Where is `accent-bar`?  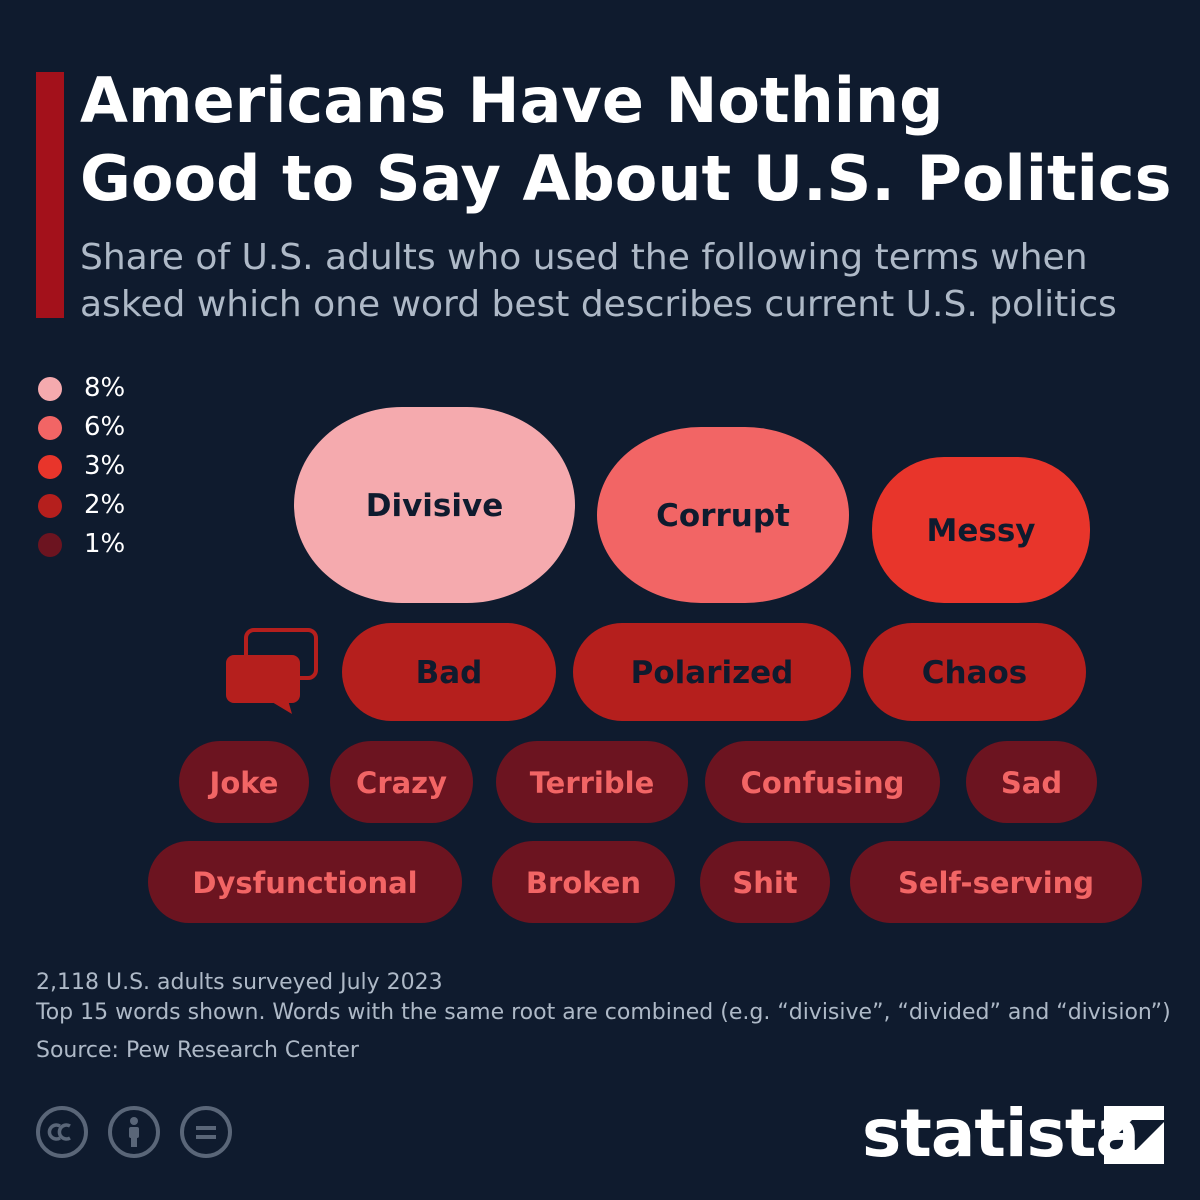 accent-bar is located at coordinates (50, 195).